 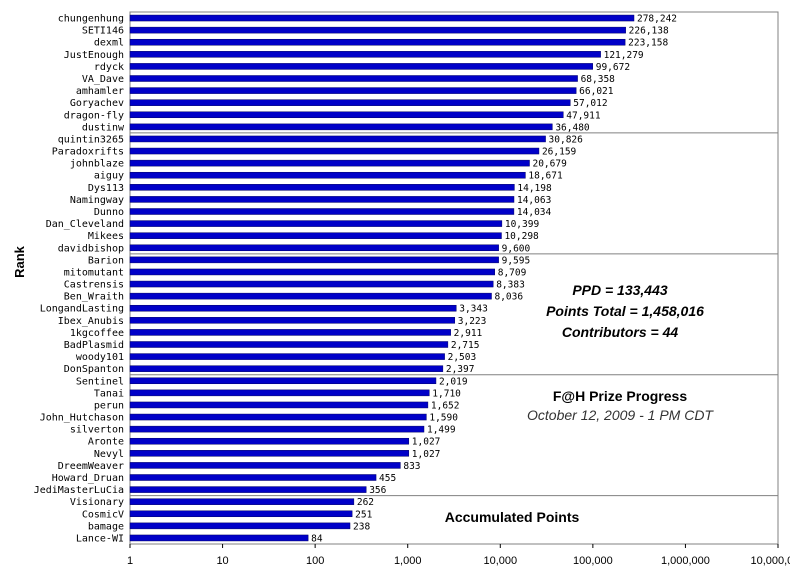 I want to click on category-label: Lance-WI, so click(x=100, y=538).